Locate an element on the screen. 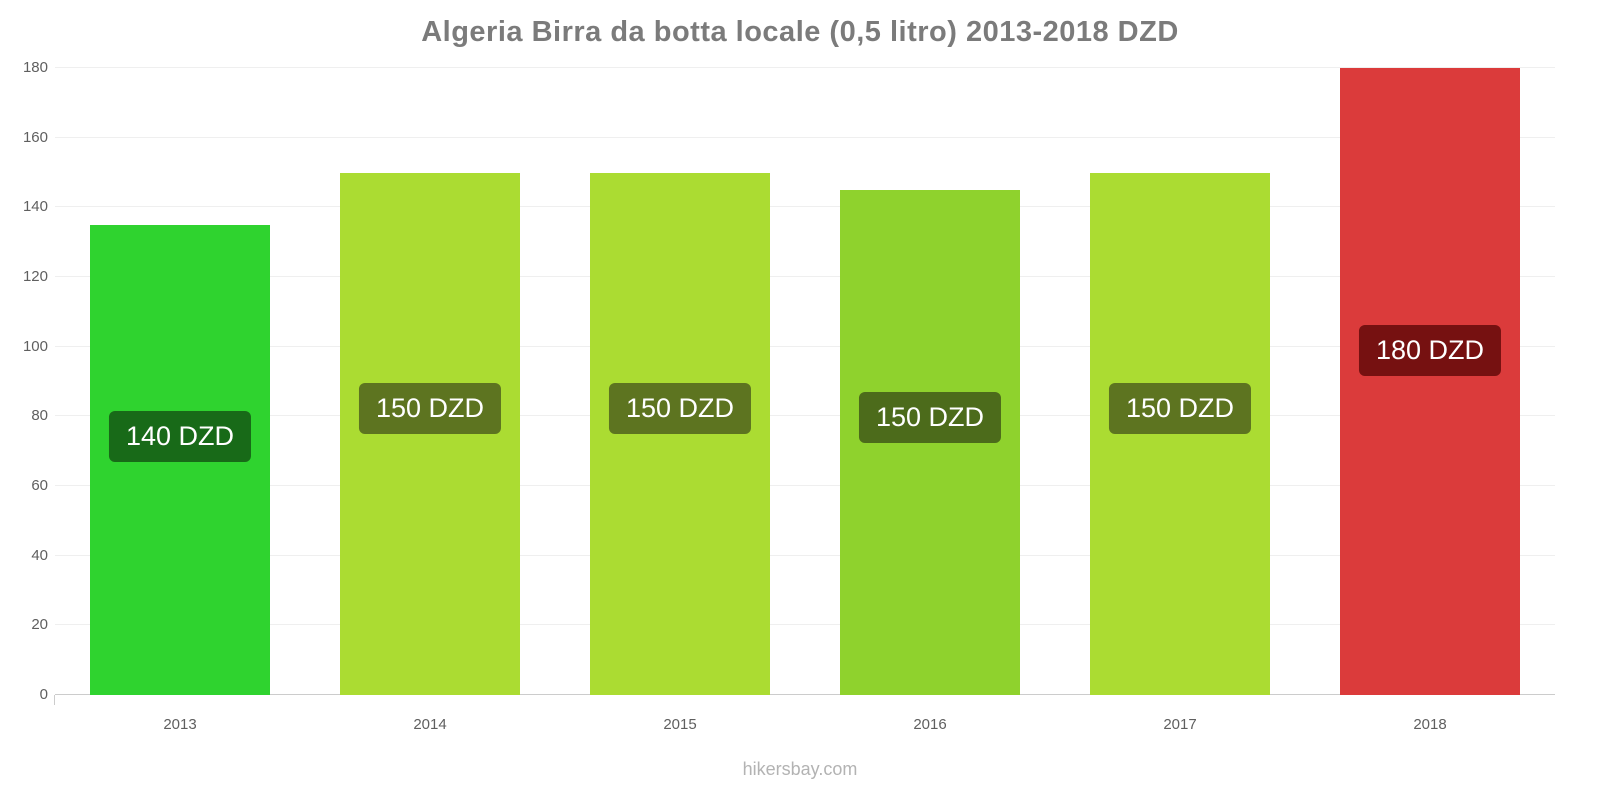 The height and width of the screenshot is (800, 1600). y-axis-tick-label: 40 is located at coordinates (39, 555).